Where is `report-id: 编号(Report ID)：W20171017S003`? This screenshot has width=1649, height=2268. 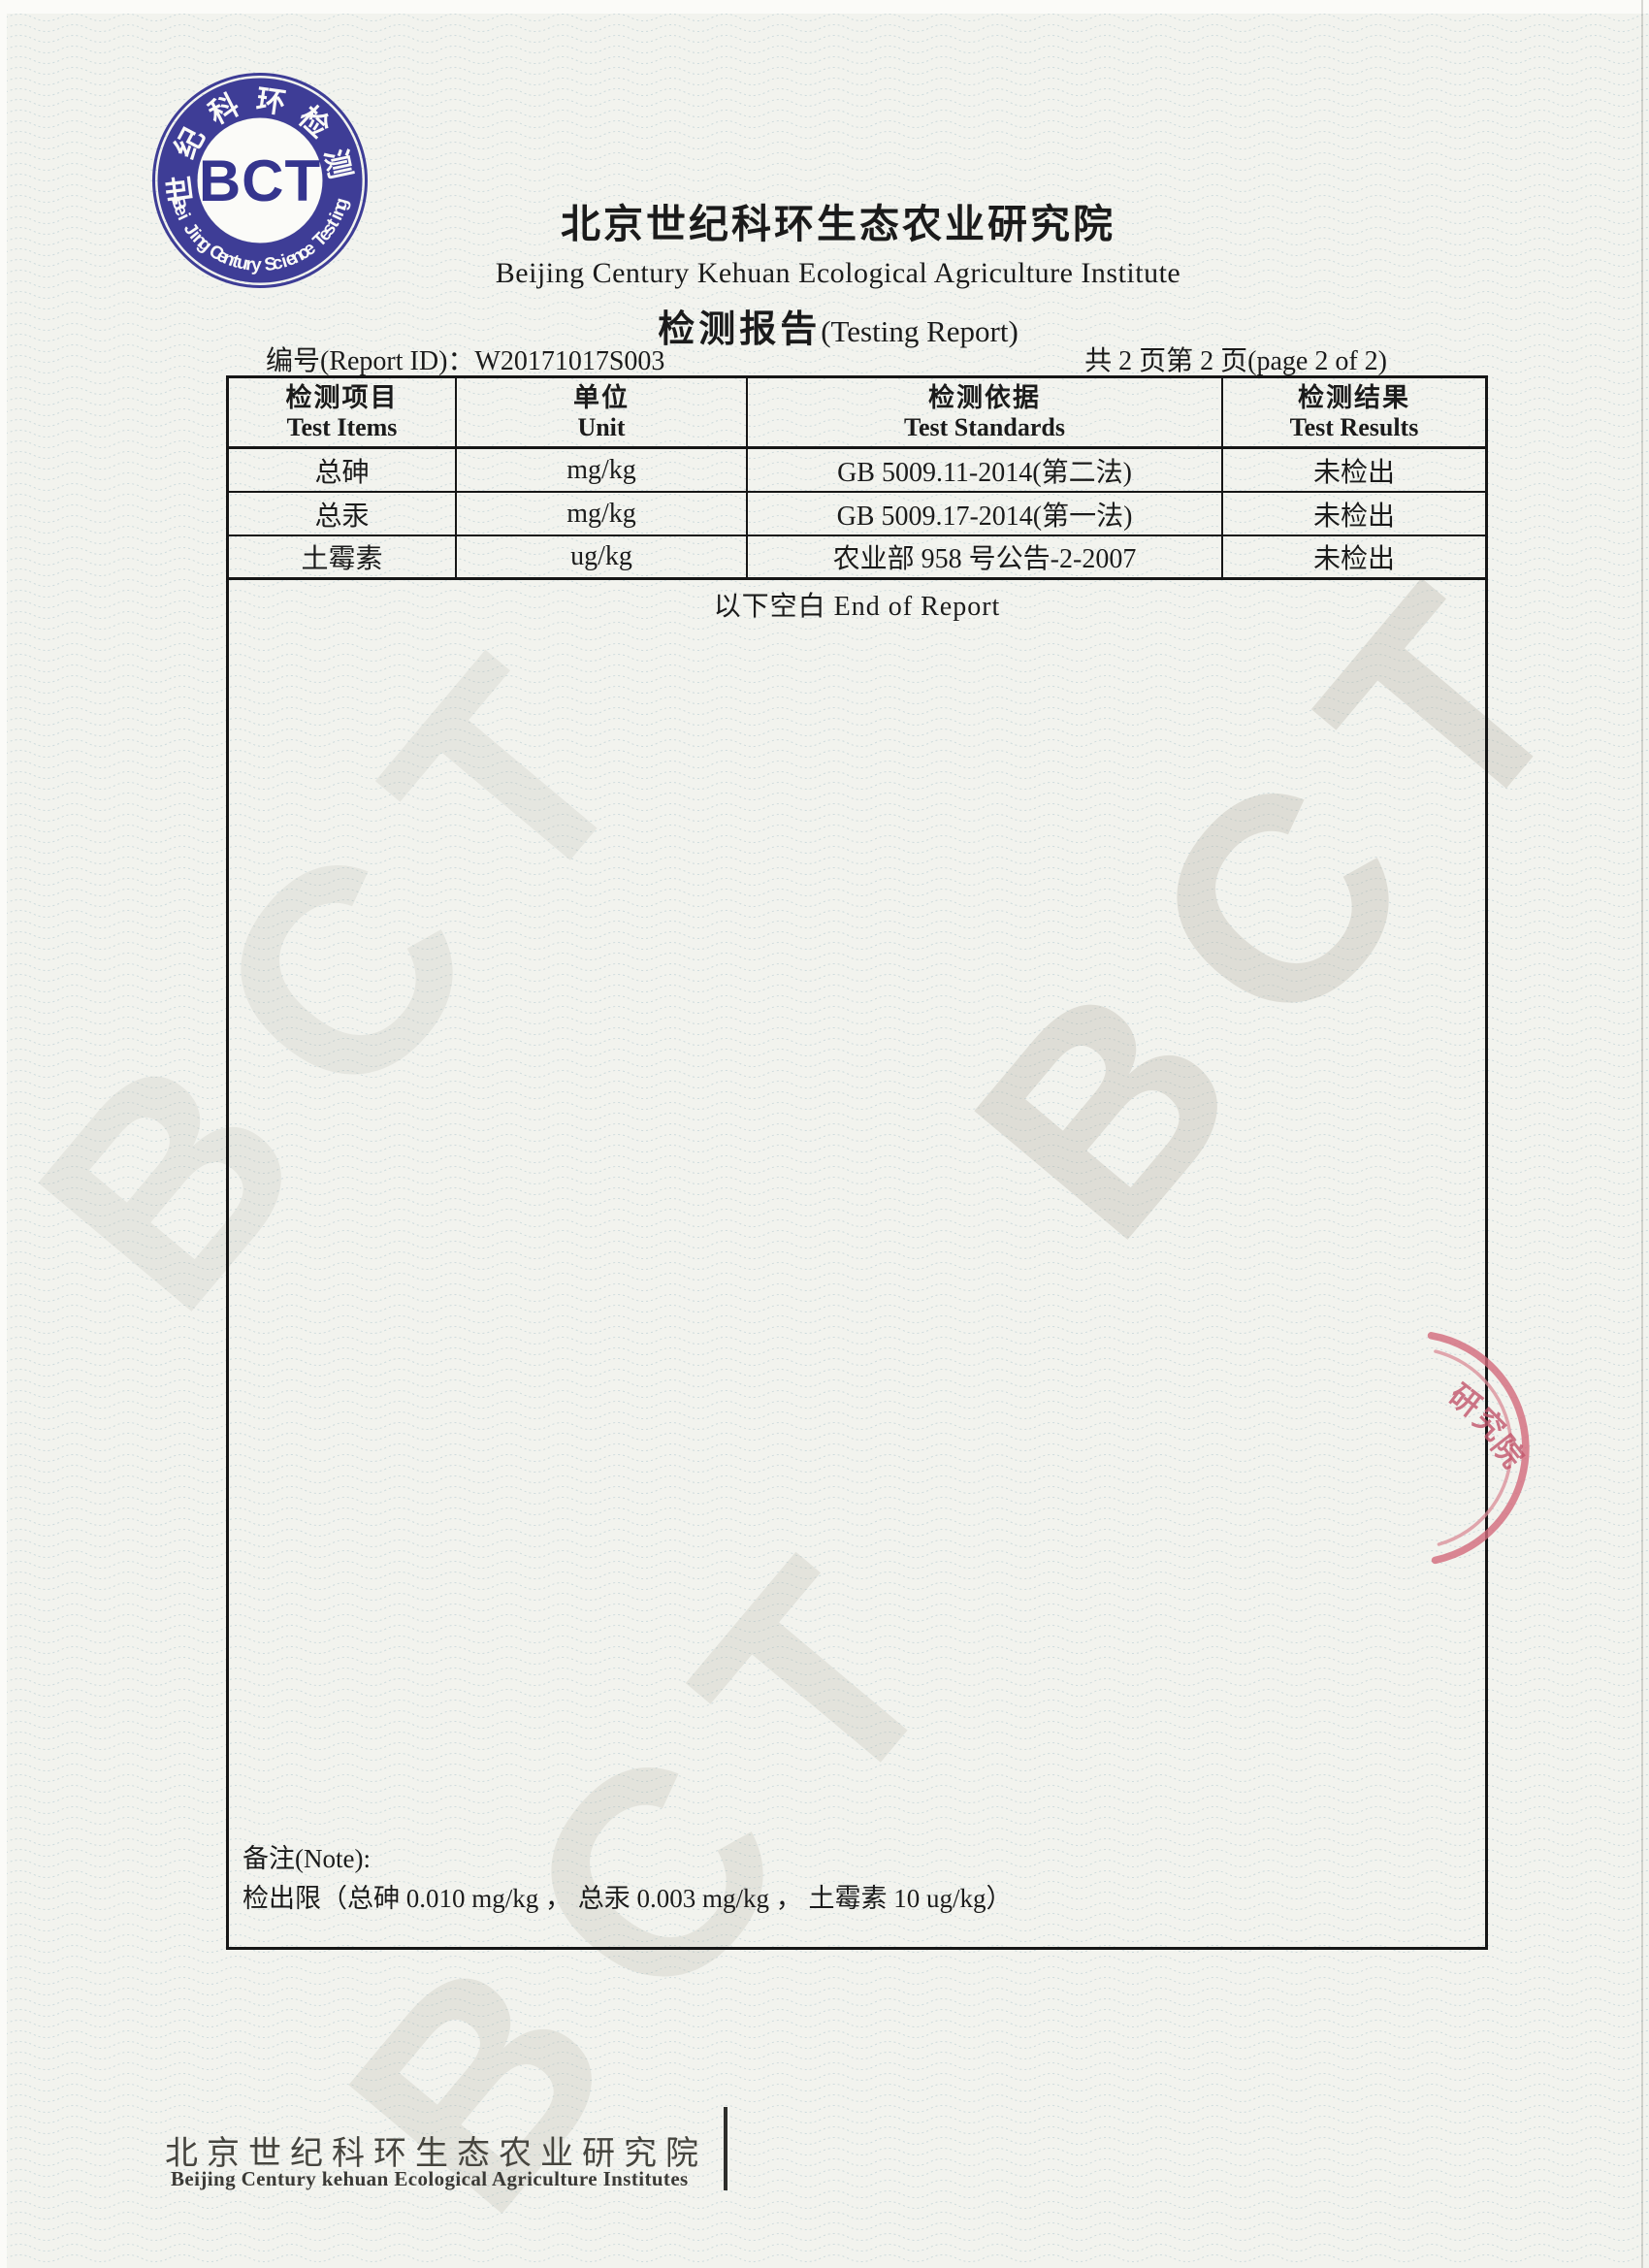 report-id: 编号(Report ID)：W20171017S003 is located at coordinates (465, 359).